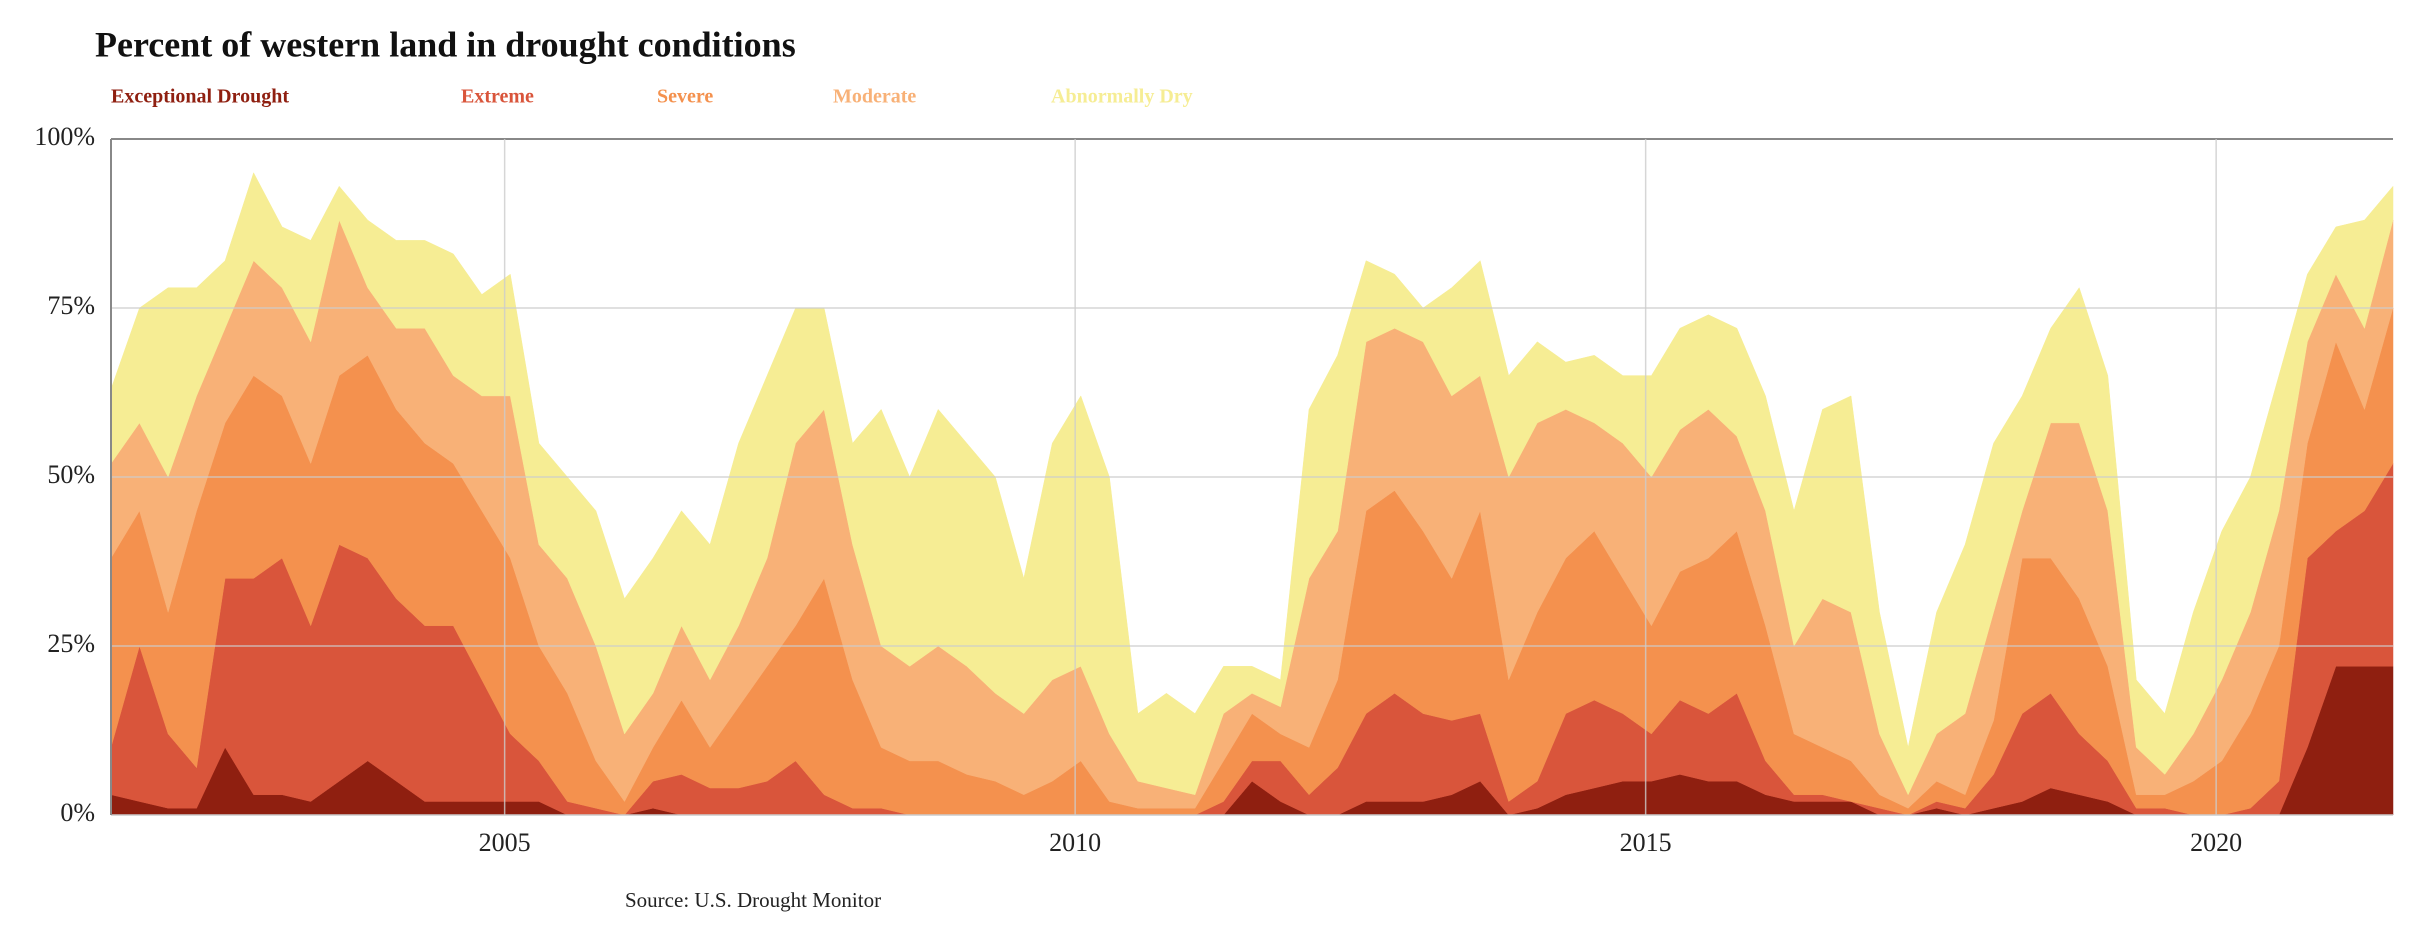 This screenshot has height=946, width=2424. I want to click on y-tick-label: 100%, so click(64, 136).